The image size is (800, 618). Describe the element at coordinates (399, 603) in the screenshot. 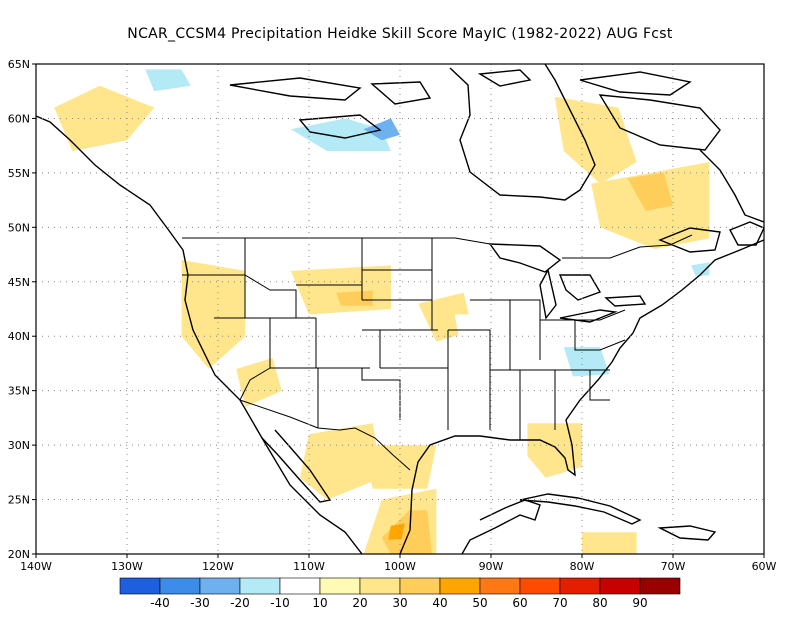

I see `colorbar-label: 30` at that location.